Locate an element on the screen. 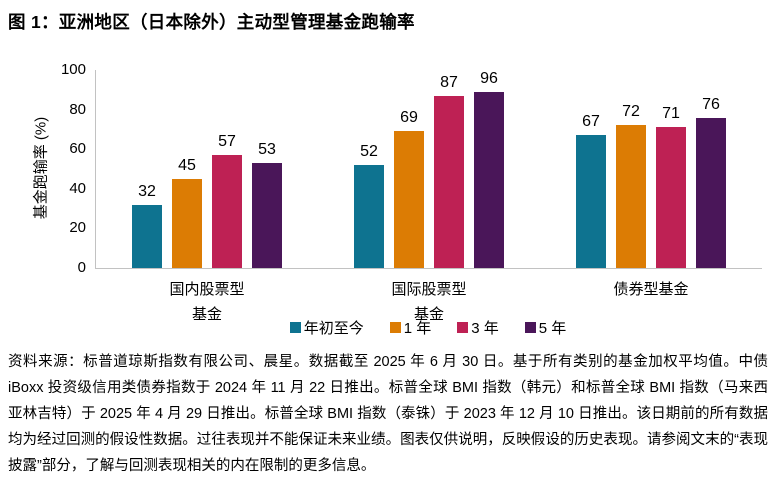  legend-item: 1 年 is located at coordinates (410, 327).